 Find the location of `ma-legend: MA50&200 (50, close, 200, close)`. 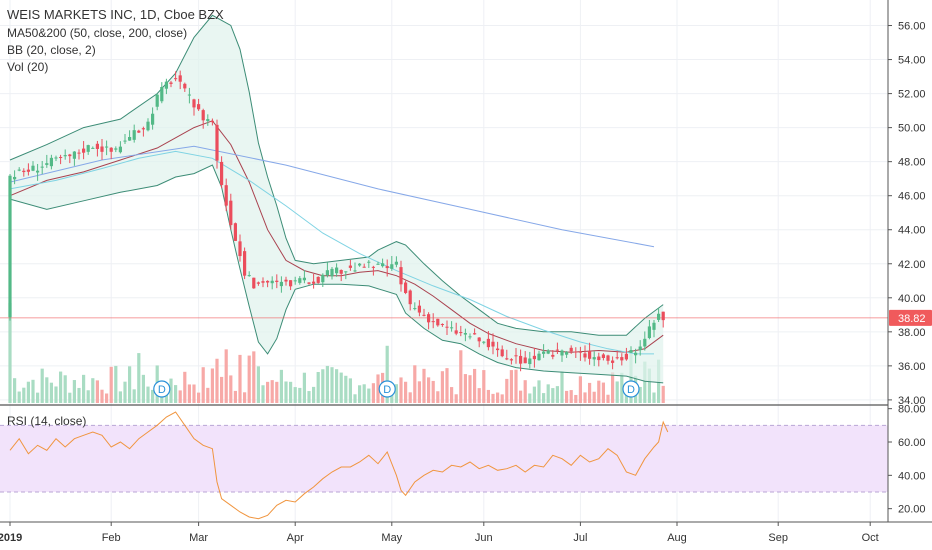

ma-legend: MA50&200 (50, close, 200, close) is located at coordinates (97, 33).